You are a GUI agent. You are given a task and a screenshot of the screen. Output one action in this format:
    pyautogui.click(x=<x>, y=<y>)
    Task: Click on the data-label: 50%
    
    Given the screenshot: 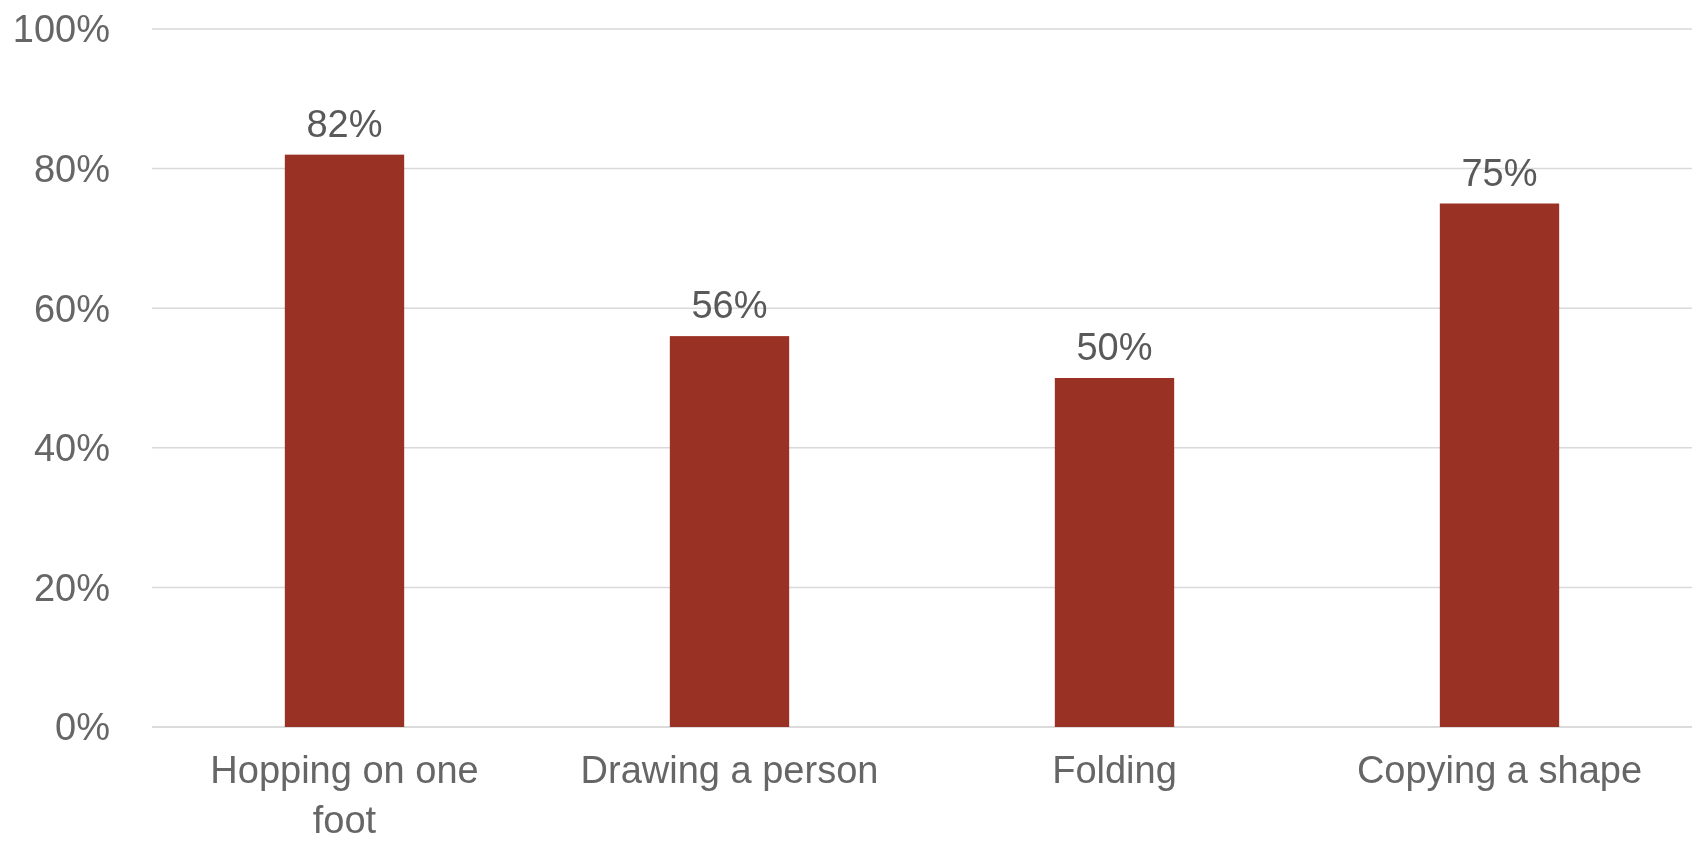 What is the action you would take?
    pyautogui.click(x=1114, y=347)
    